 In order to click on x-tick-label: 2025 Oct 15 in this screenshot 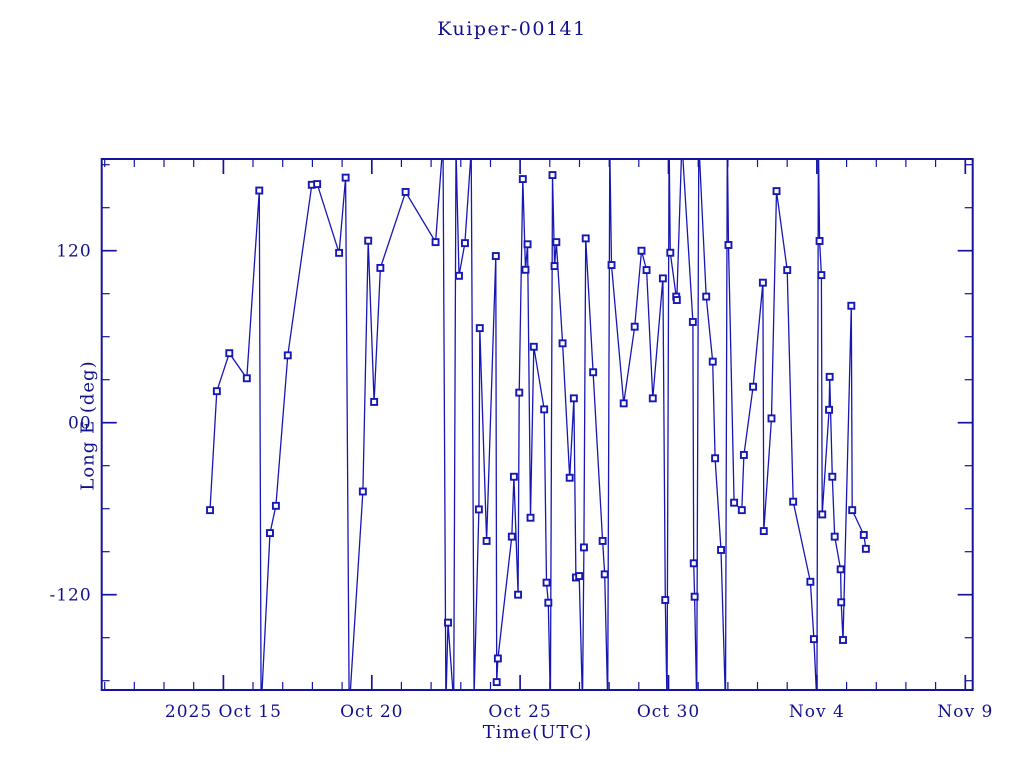, I will do `click(223, 712)`.